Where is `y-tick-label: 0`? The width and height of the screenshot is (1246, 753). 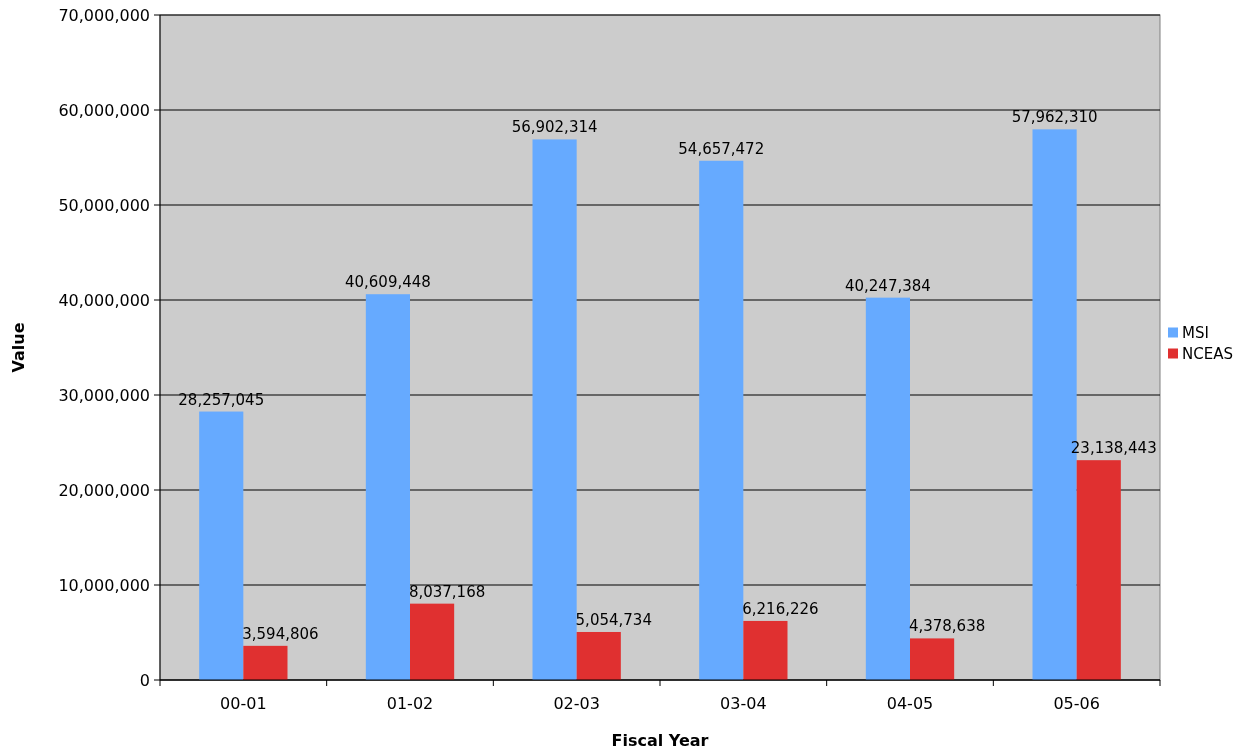
y-tick-label: 0 is located at coordinates (144, 680).